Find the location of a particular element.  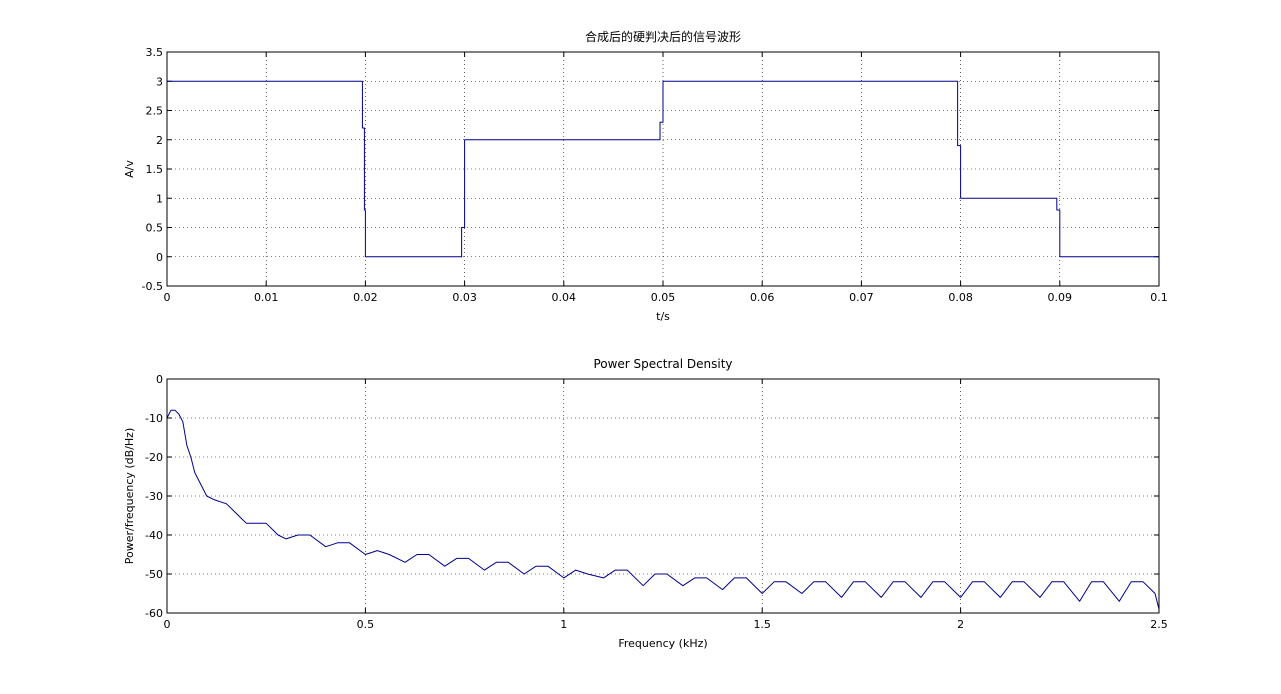

x-axis-label: t/s is located at coordinates (663, 316).